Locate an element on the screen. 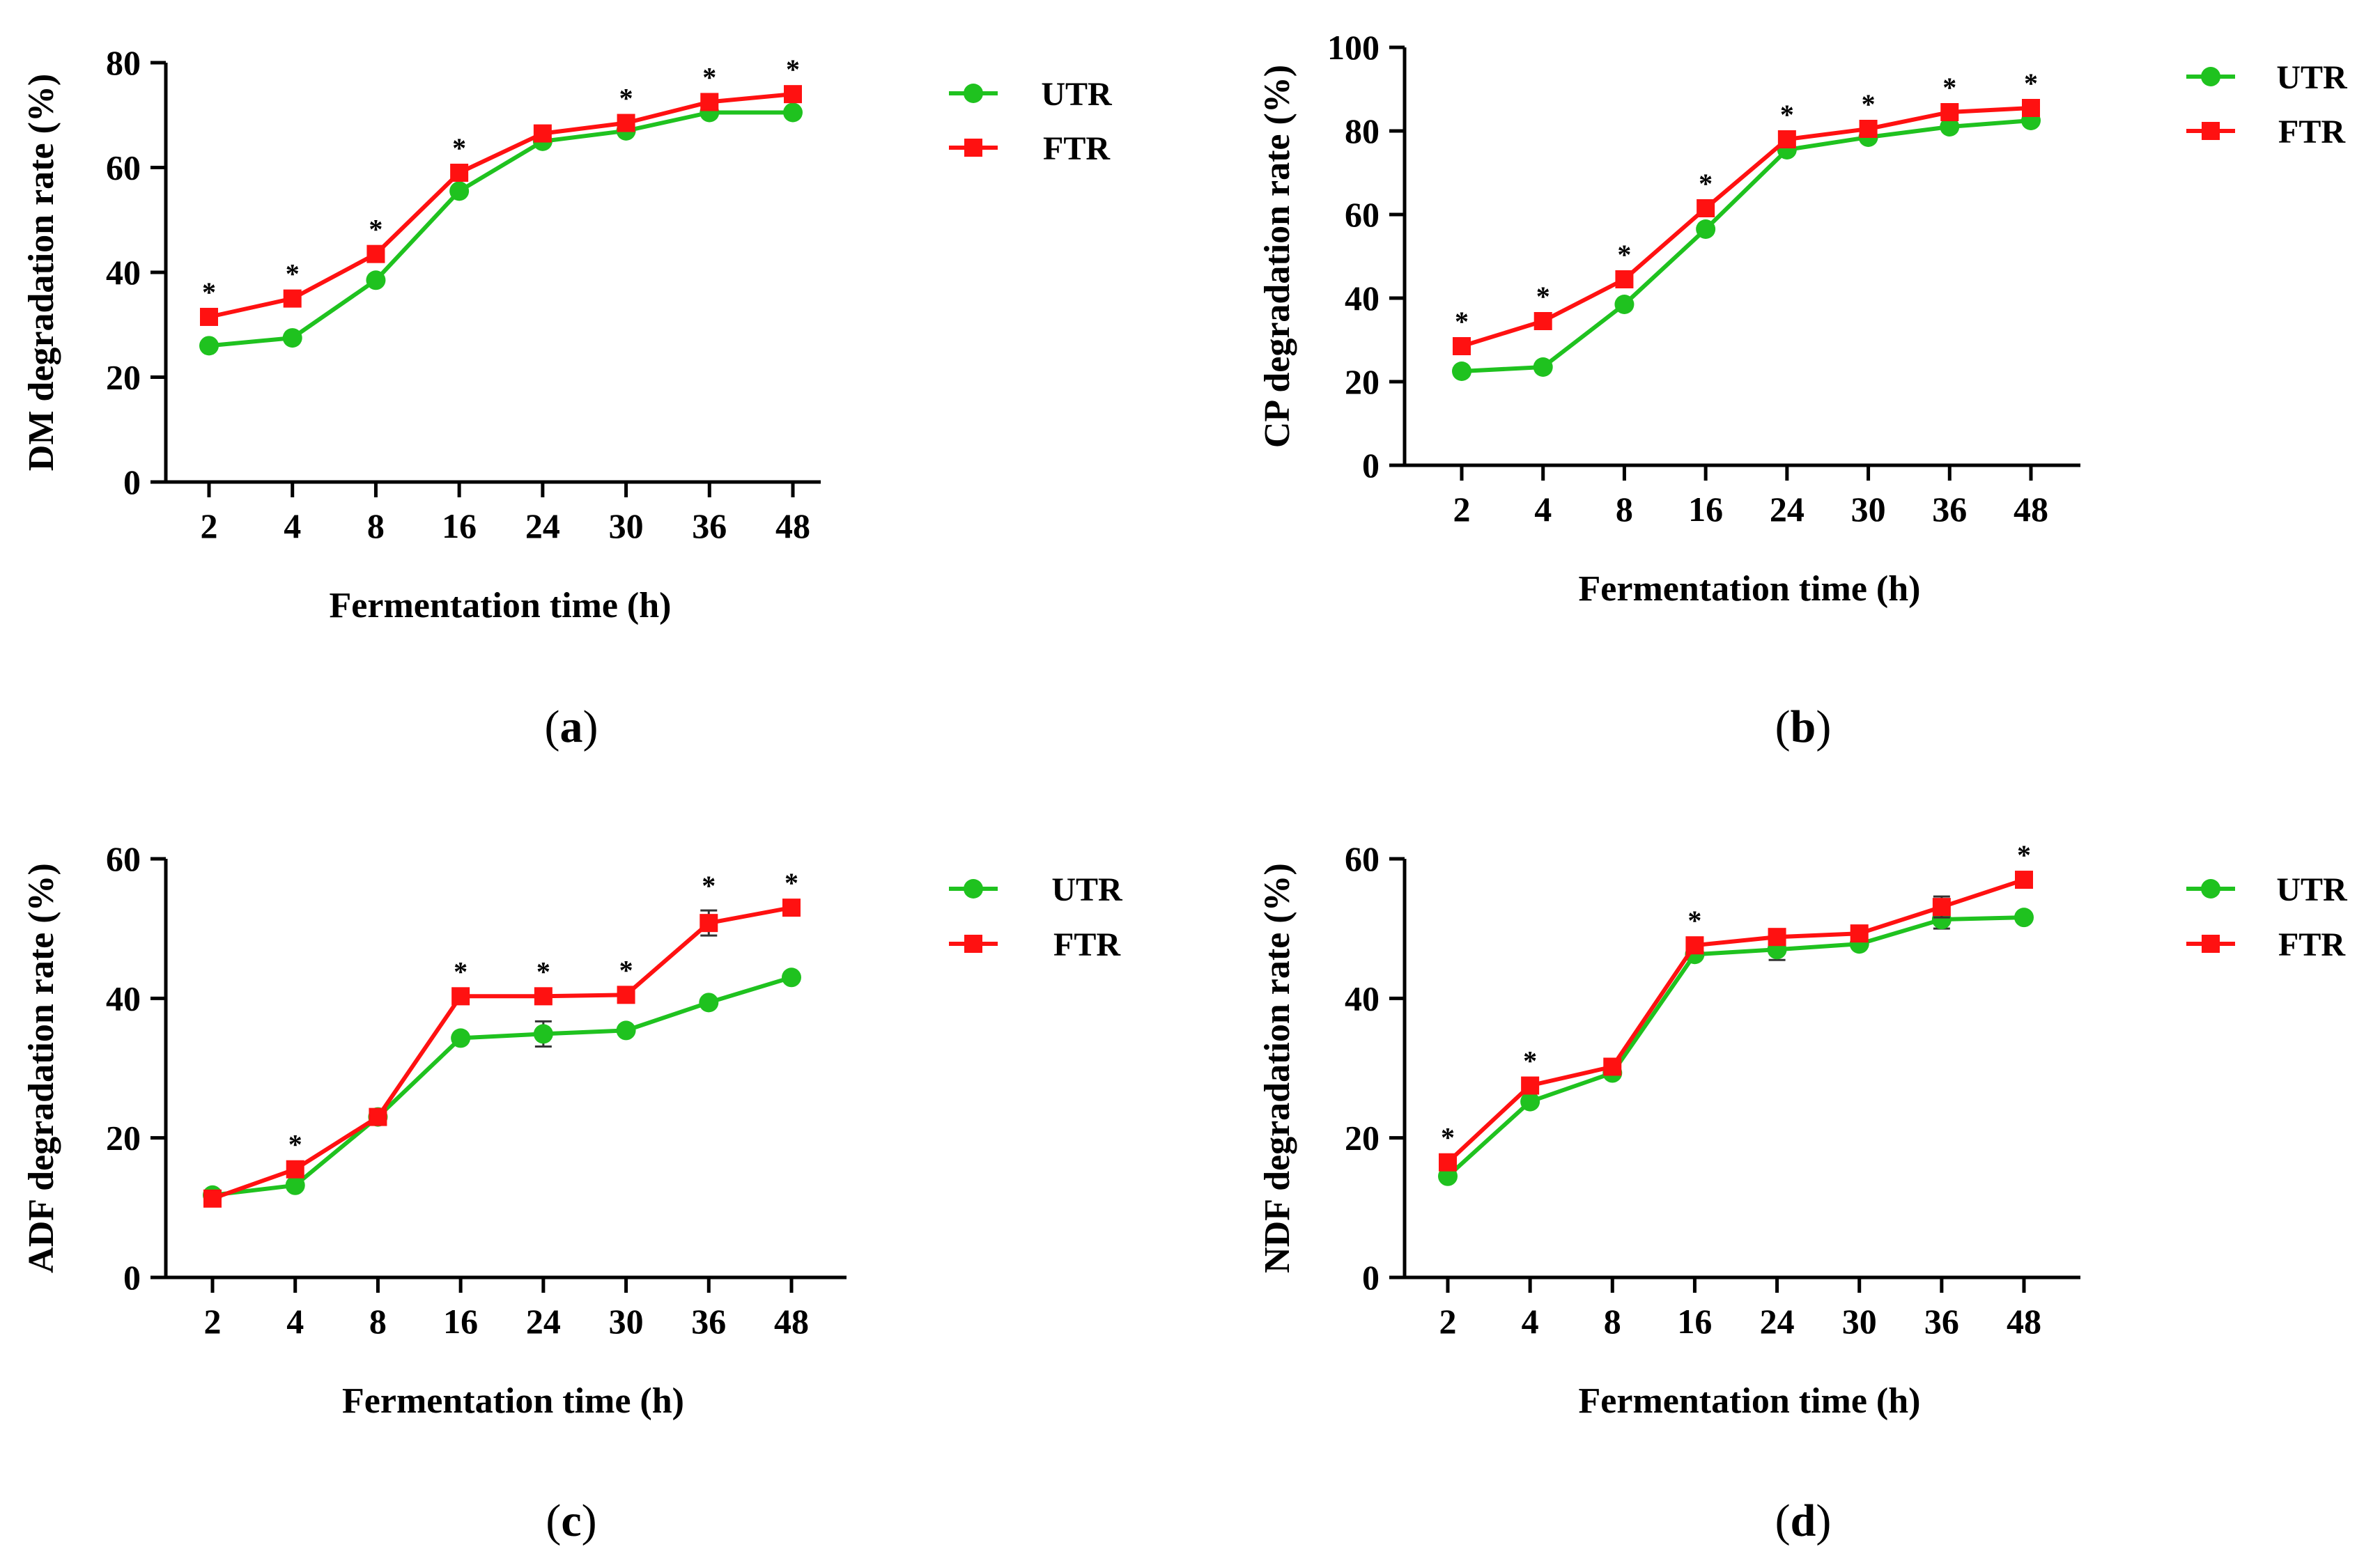 This screenshot has width=2380, height=1563. y-tick-label: 0 is located at coordinates (132, 482).